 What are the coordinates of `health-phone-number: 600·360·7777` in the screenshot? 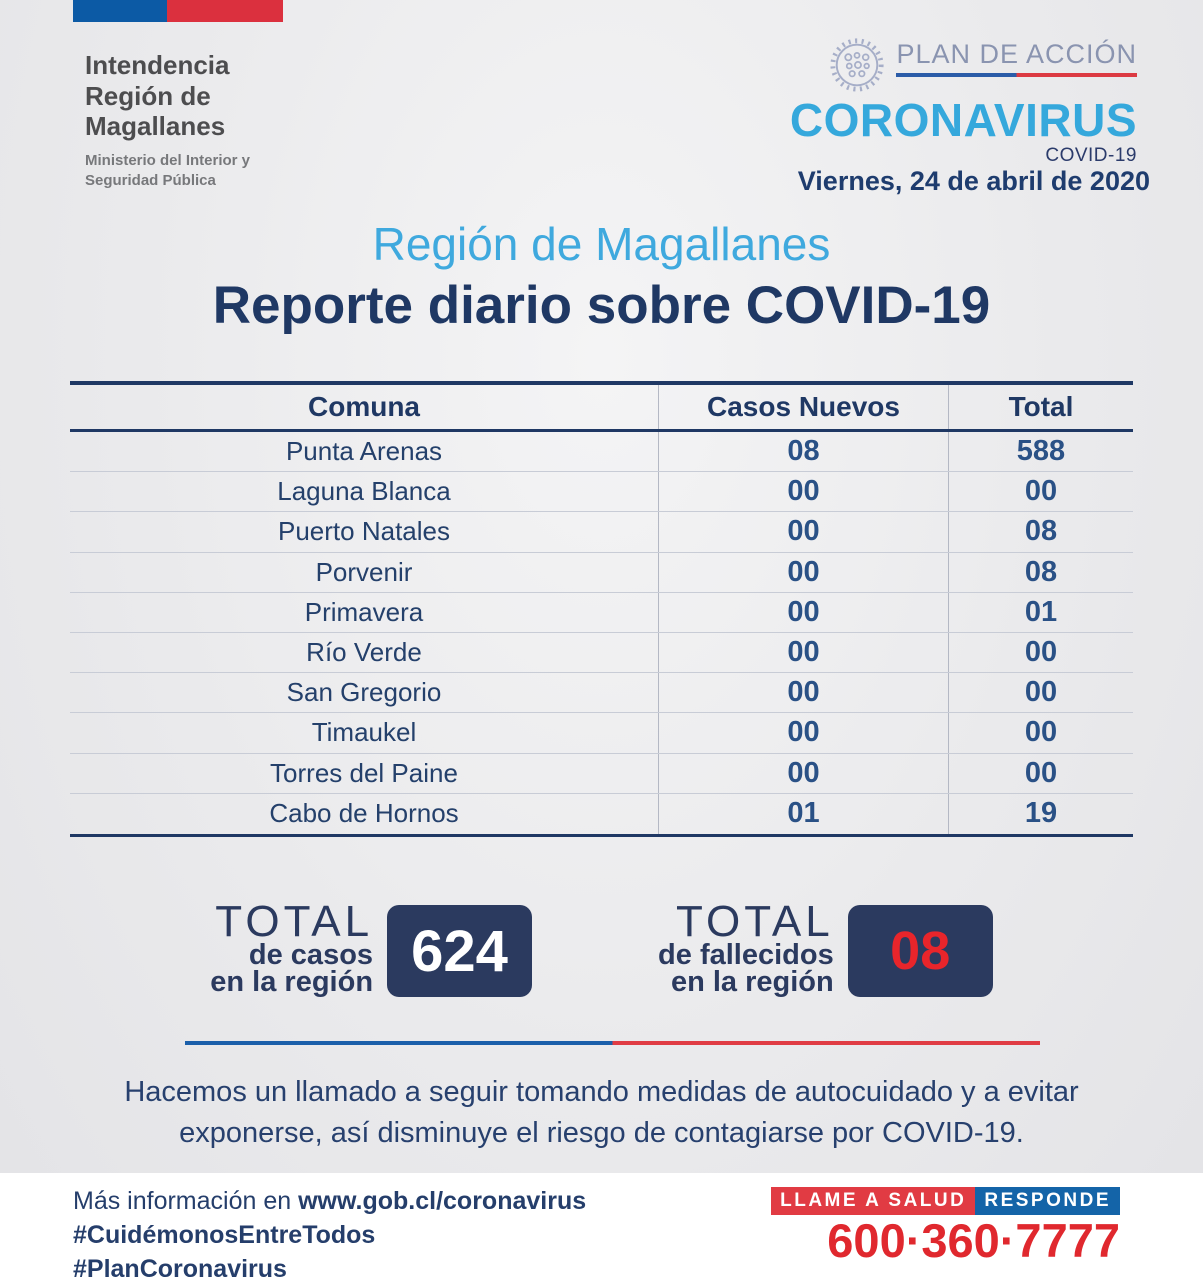 It's located at (973, 1240).